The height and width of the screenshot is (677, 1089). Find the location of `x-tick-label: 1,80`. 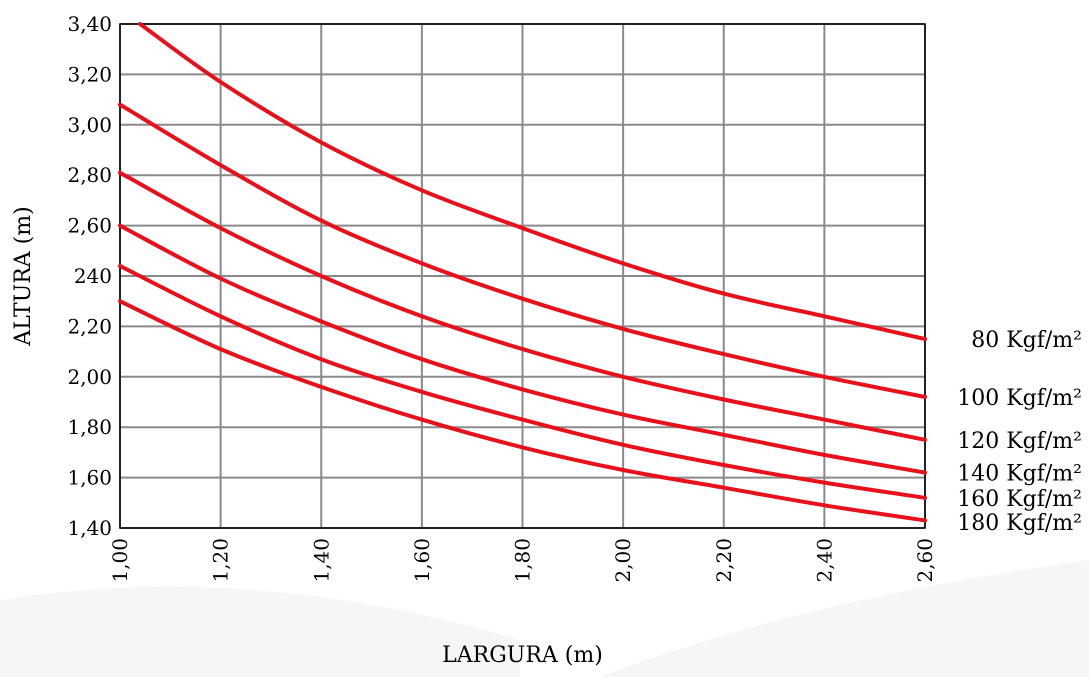

x-tick-label: 1,80 is located at coordinates (523, 560).